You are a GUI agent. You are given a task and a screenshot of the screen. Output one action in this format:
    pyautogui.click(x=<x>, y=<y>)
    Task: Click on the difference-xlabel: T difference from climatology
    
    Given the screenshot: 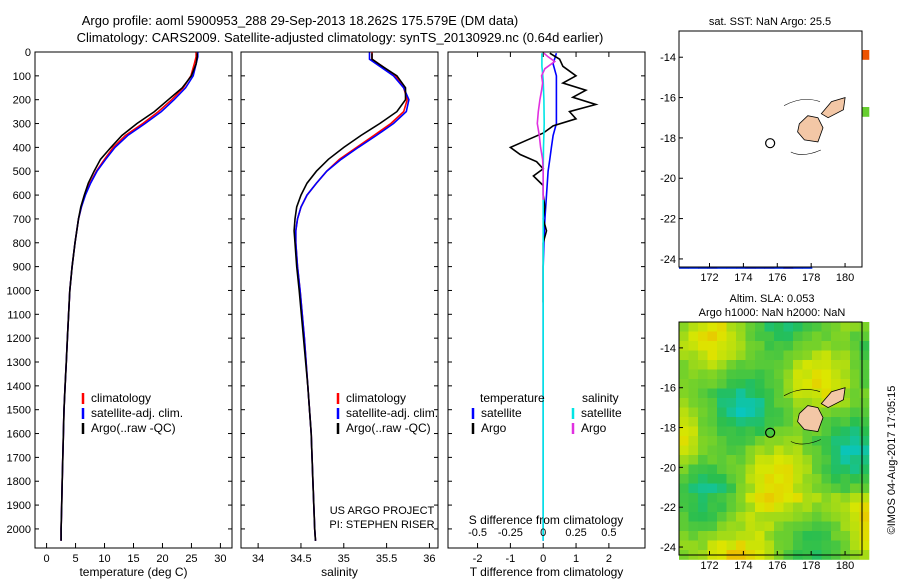 What is the action you would take?
    pyautogui.click(x=547, y=572)
    